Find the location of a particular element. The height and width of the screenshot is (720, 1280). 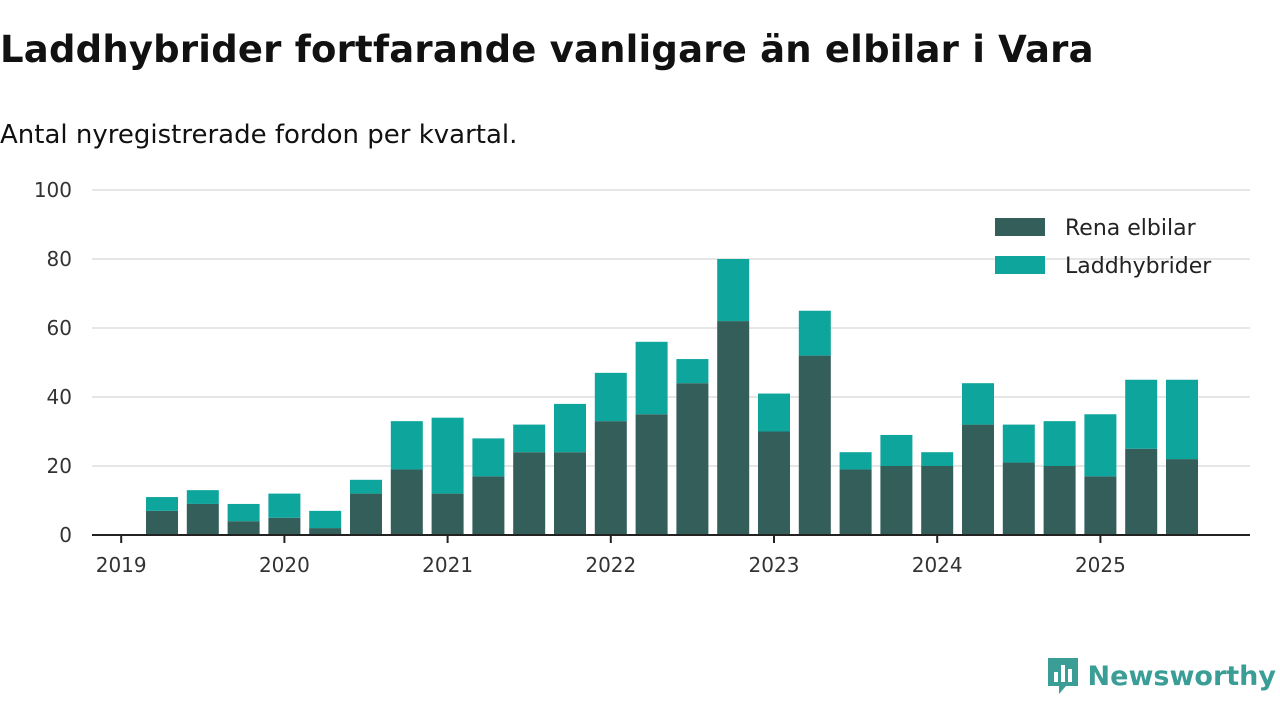

y-tick-label: 80 is located at coordinates (59, 259).